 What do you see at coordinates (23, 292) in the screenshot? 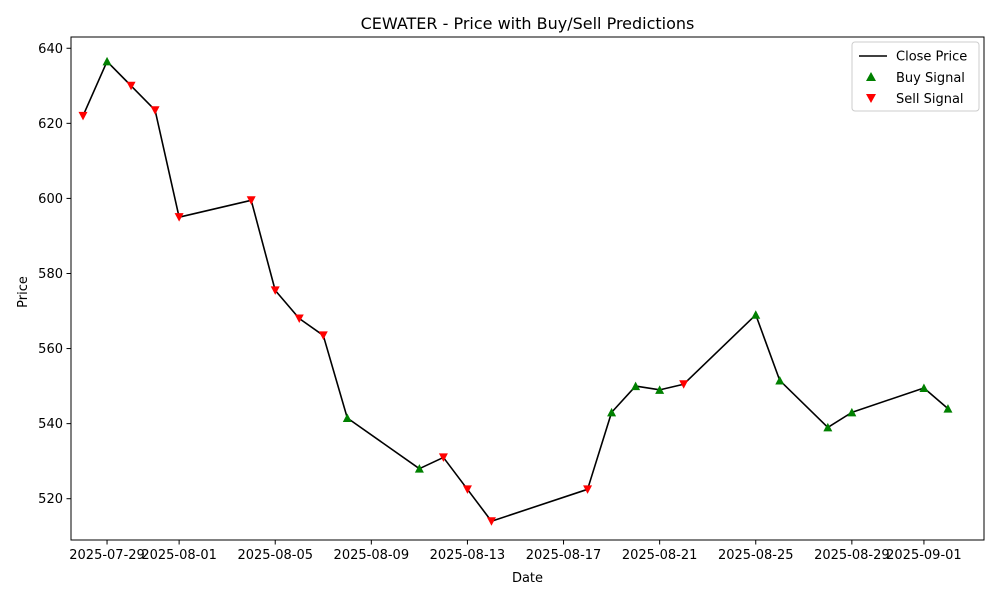
I see `y-axis-label: Price` at bounding box center [23, 292].